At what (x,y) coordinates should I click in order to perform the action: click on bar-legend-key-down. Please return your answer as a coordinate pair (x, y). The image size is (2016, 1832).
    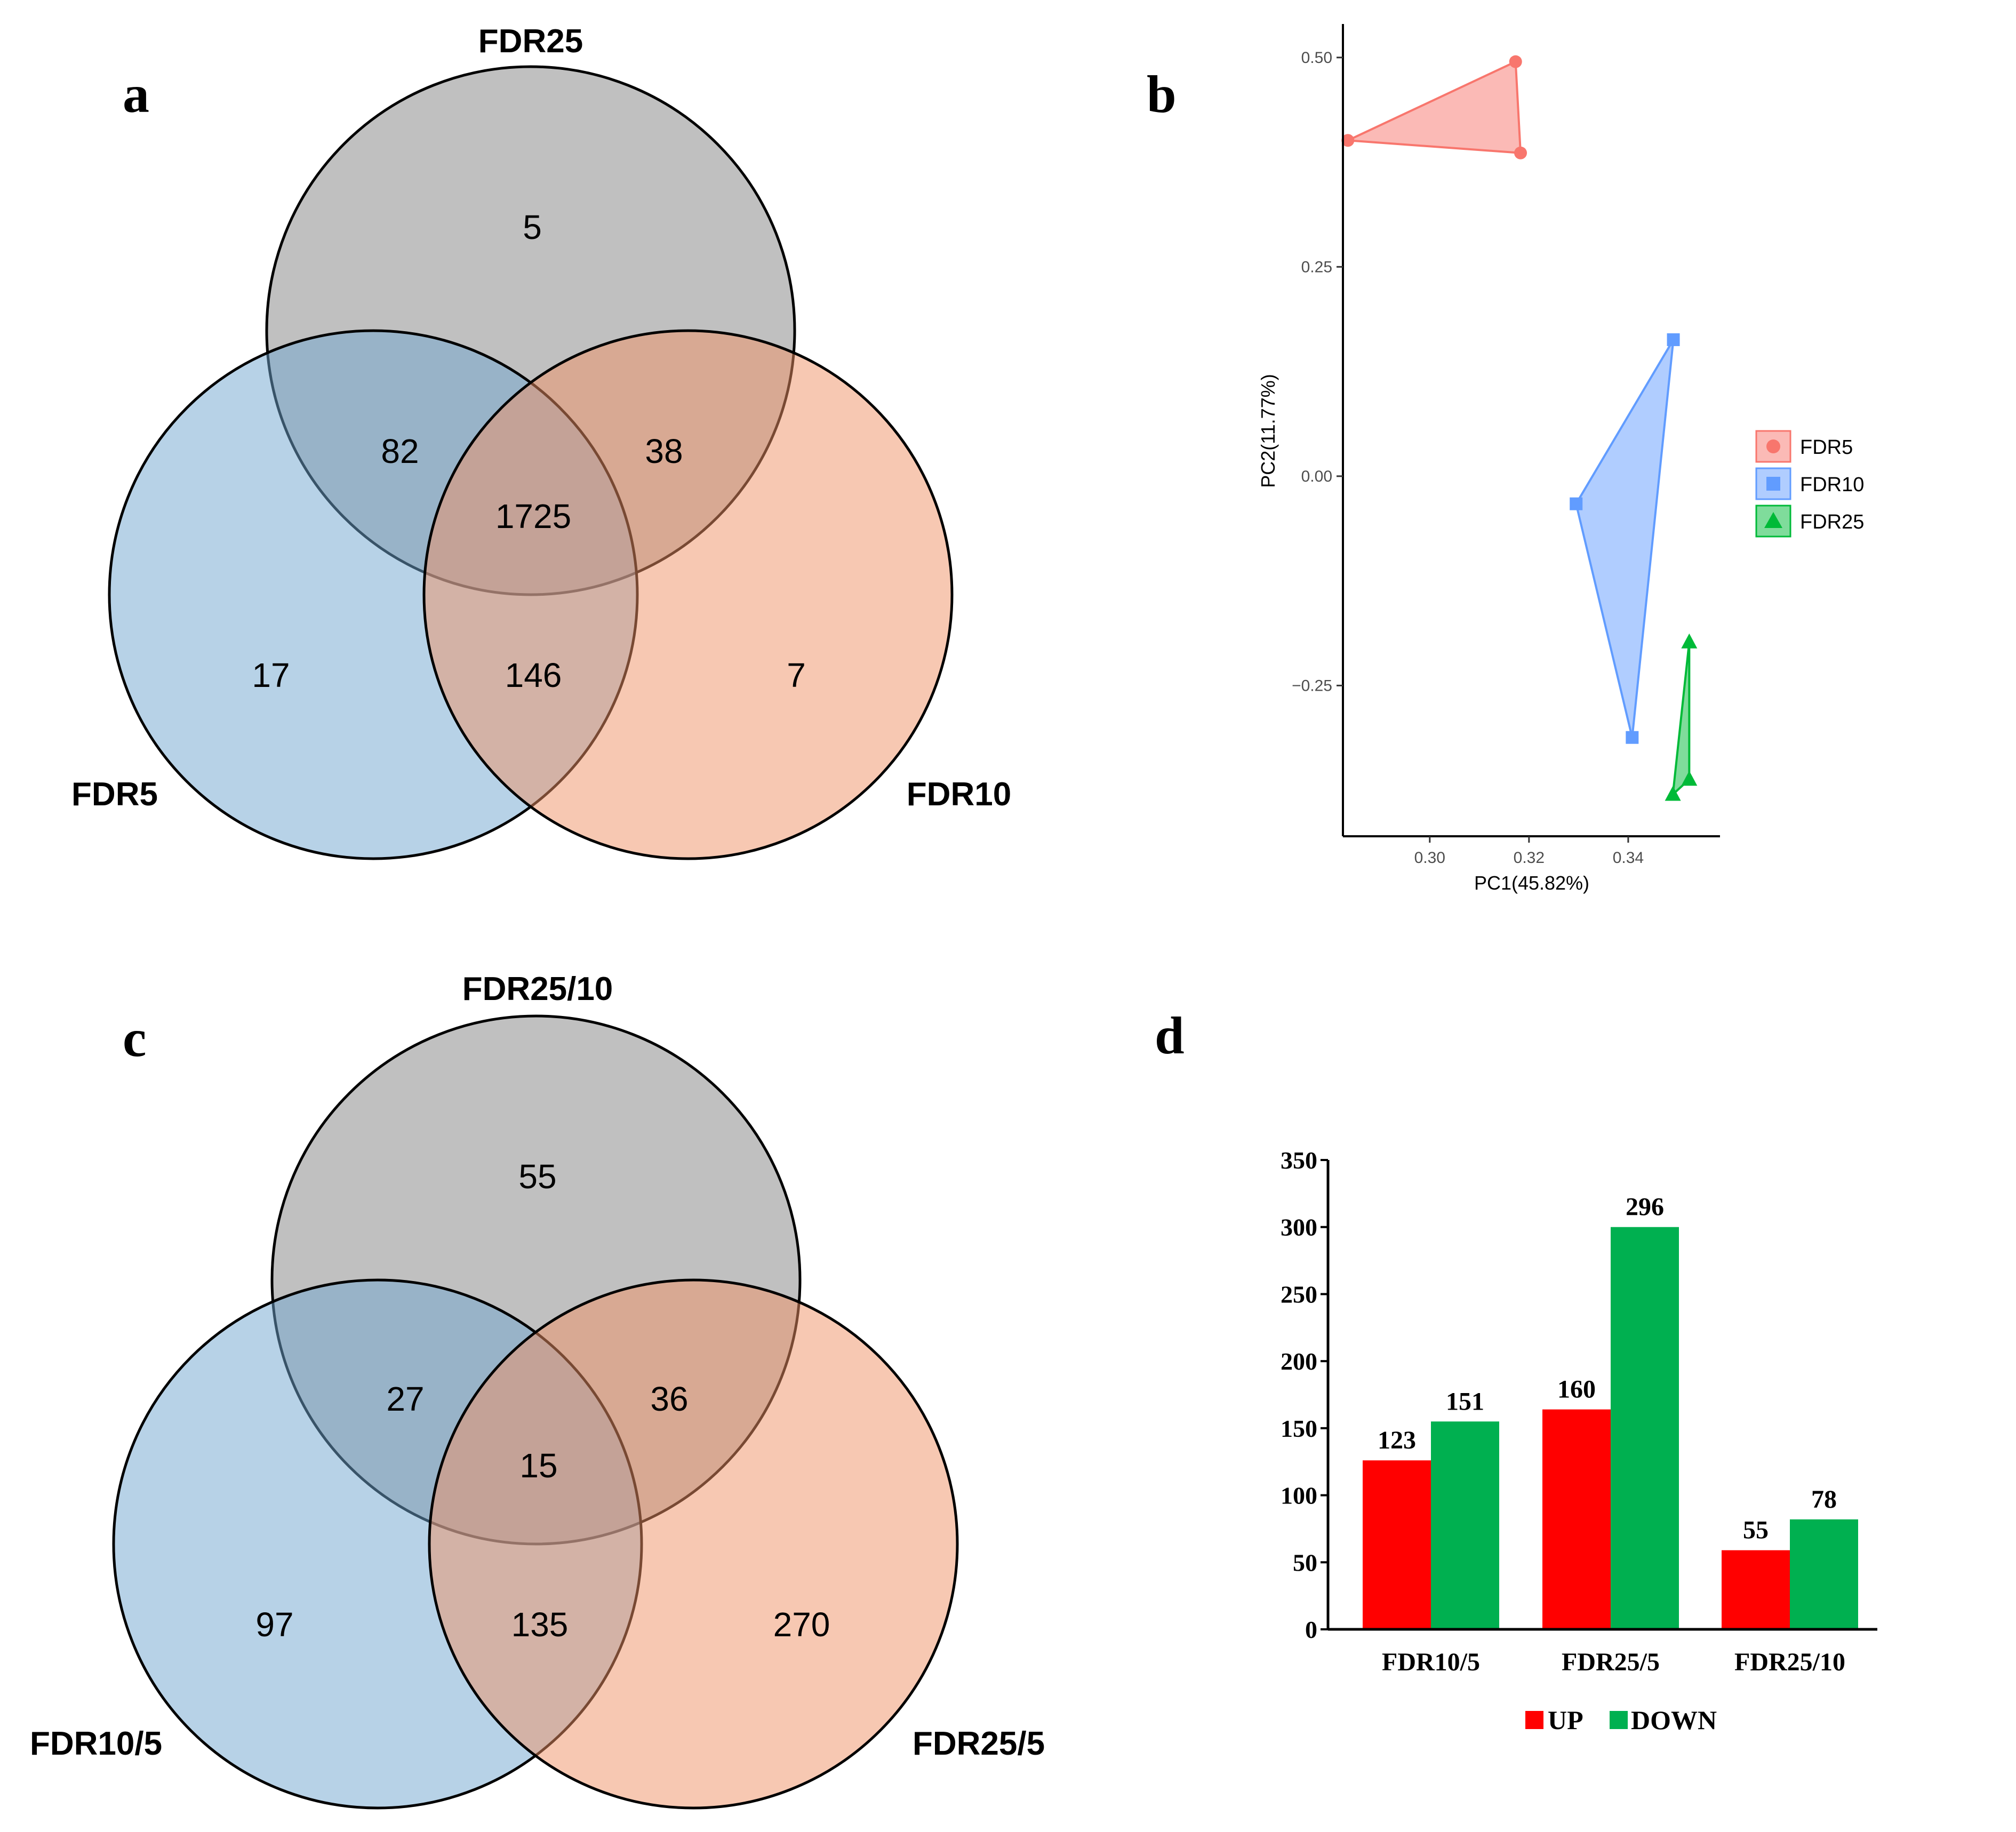
    Looking at the image, I should click on (1619, 1720).